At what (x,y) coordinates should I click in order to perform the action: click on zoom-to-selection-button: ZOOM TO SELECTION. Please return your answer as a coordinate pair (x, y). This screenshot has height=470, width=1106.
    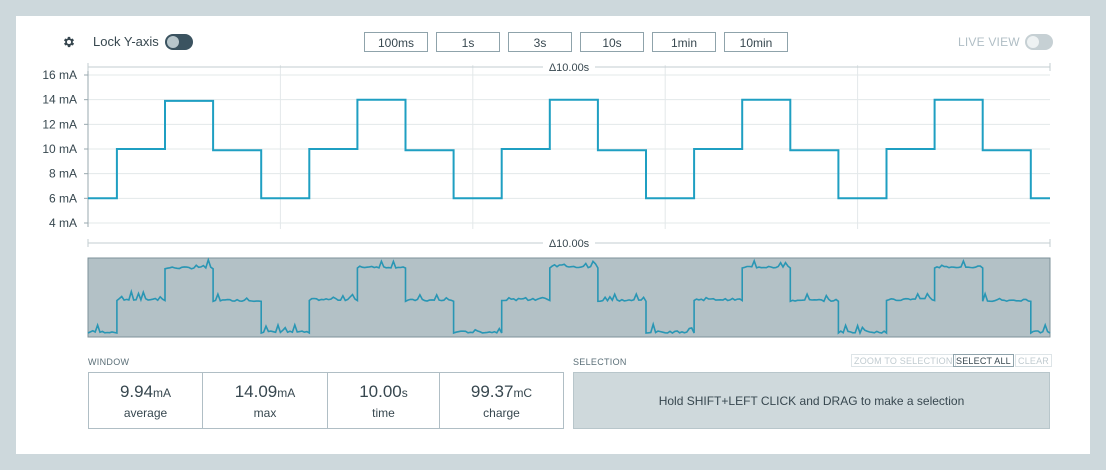
    Looking at the image, I should click on (903, 360).